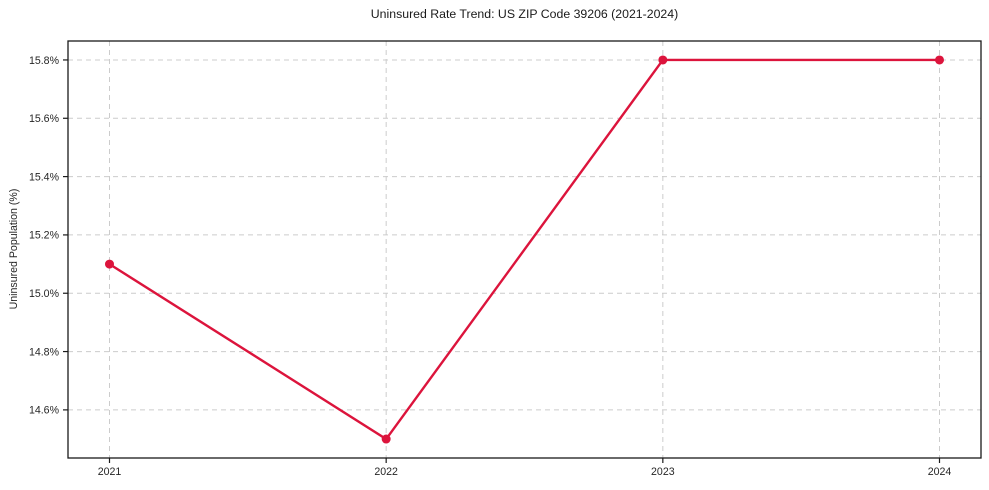 The width and height of the screenshot is (989, 490). I want to click on x-tick-label: 2021, so click(110, 472).